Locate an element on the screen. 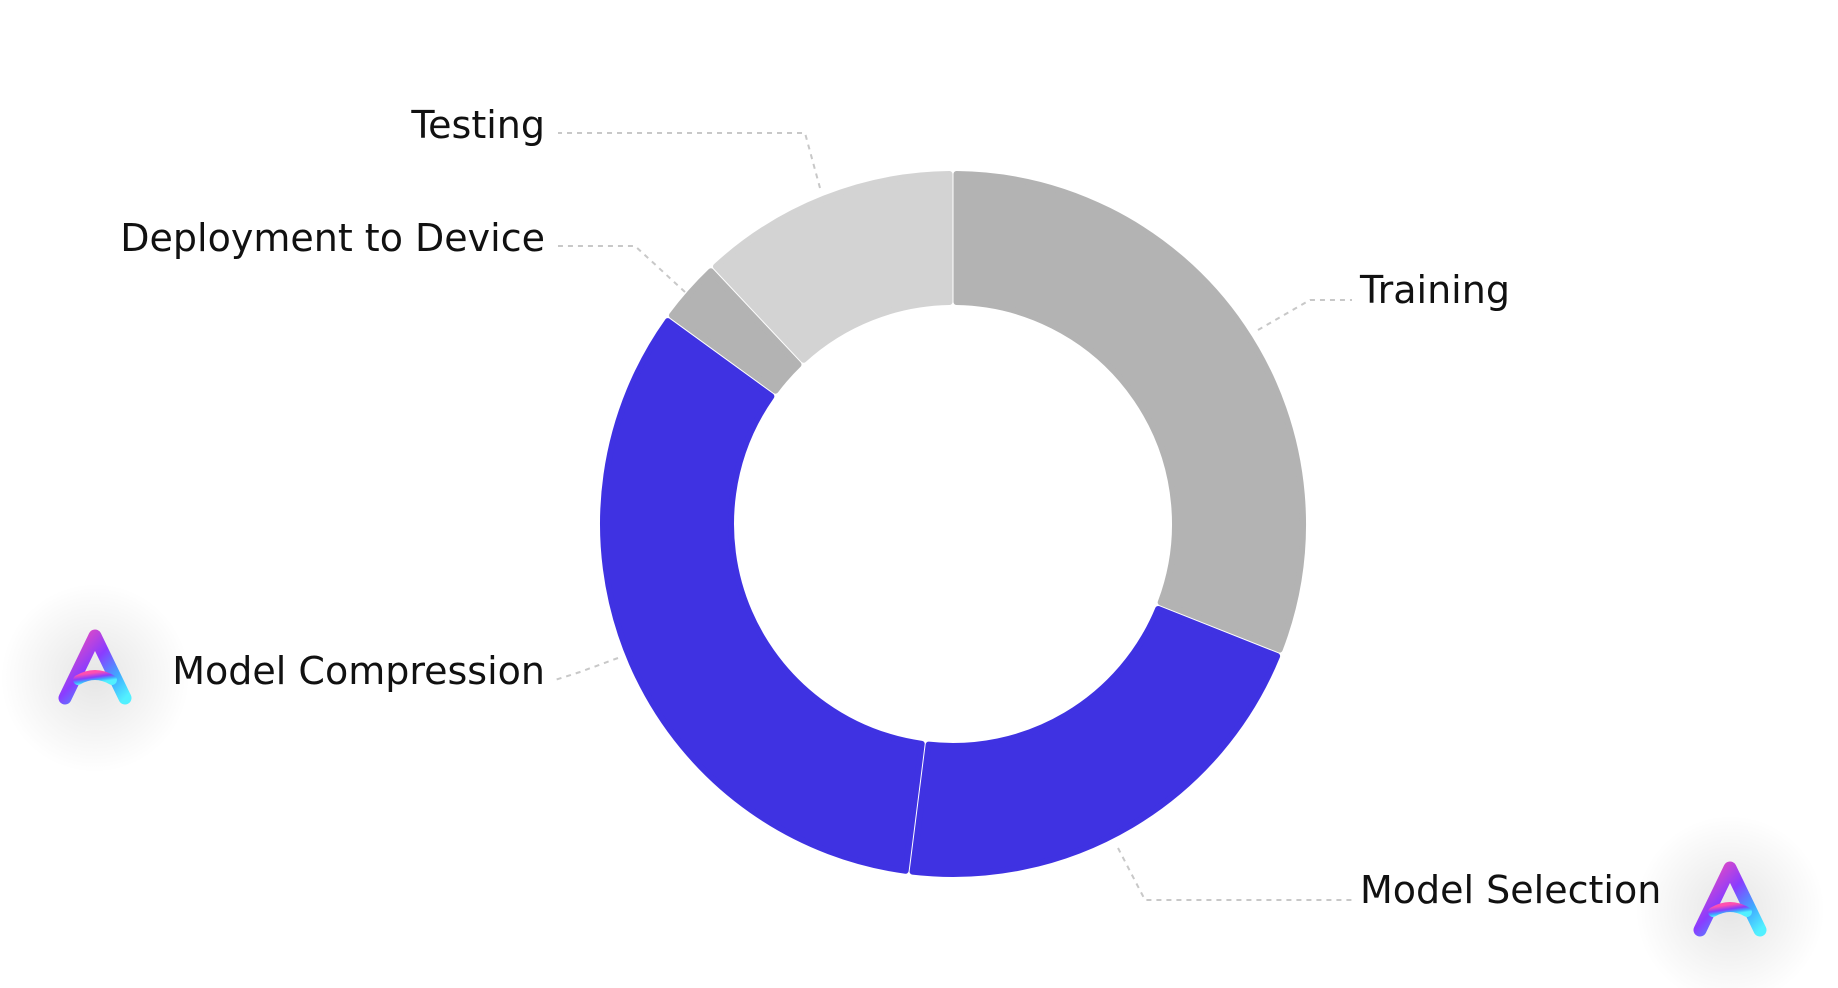 The width and height of the screenshot is (1838, 988). slice-testing is located at coordinates (832, 267).